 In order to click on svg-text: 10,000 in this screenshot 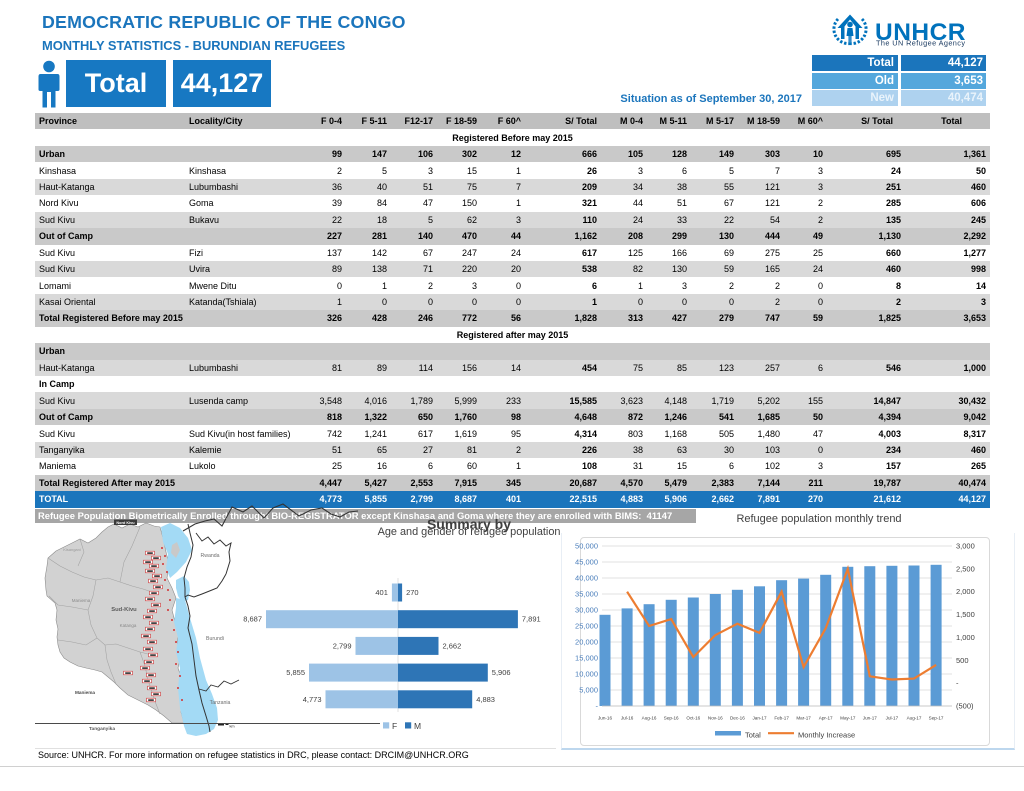, I will do `click(586, 674)`.